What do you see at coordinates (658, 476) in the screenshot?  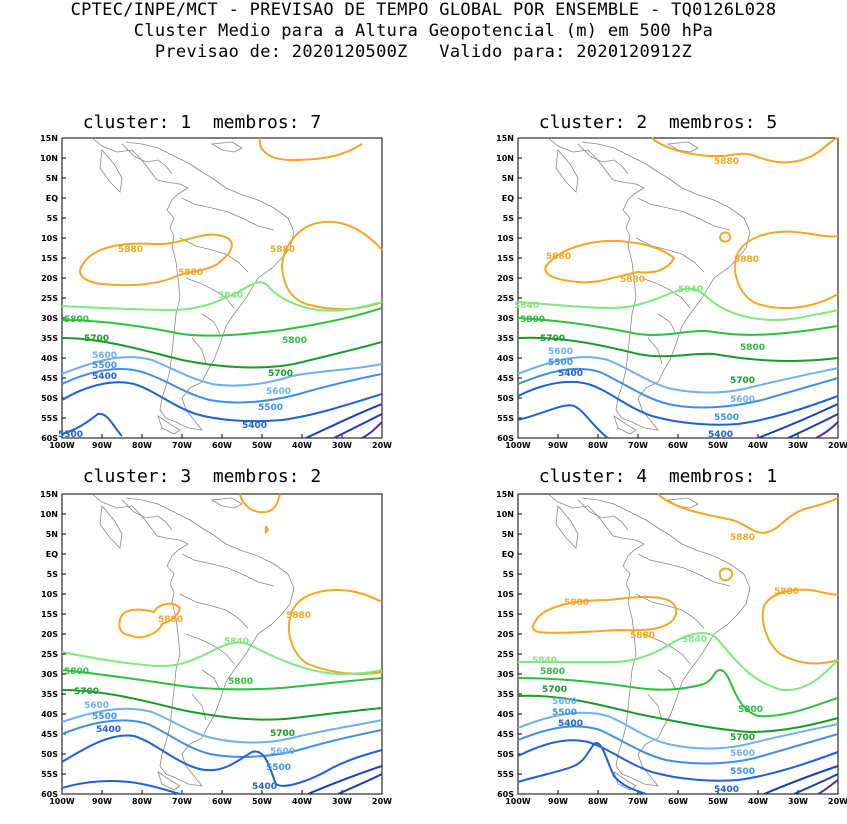 I see `panel-title: cluster: 4 membros: 1` at bounding box center [658, 476].